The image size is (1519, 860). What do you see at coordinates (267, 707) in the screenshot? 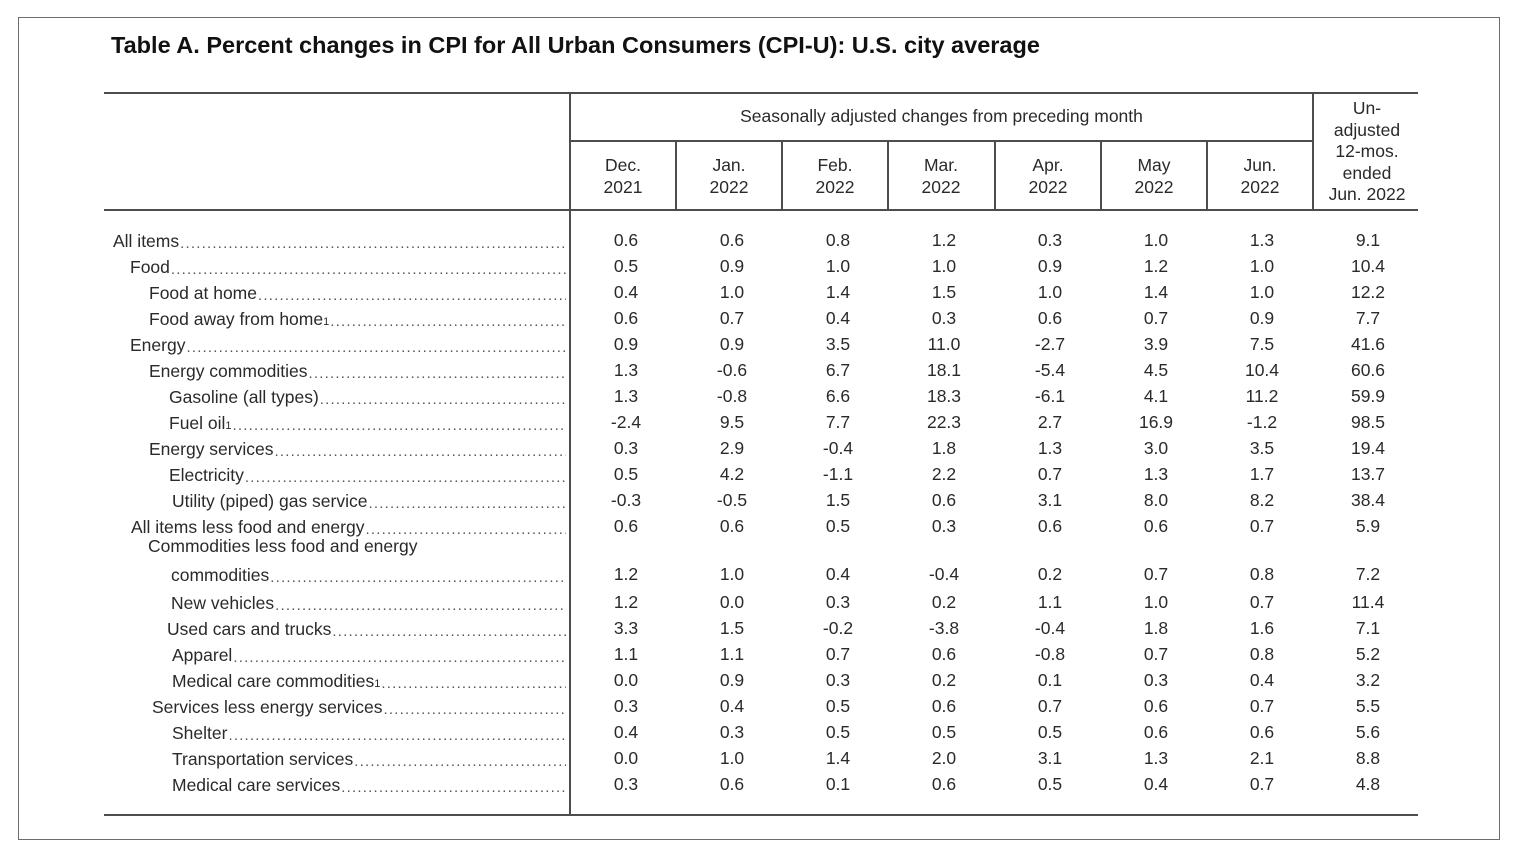
I see `row-label-text: Services less energy services` at bounding box center [267, 707].